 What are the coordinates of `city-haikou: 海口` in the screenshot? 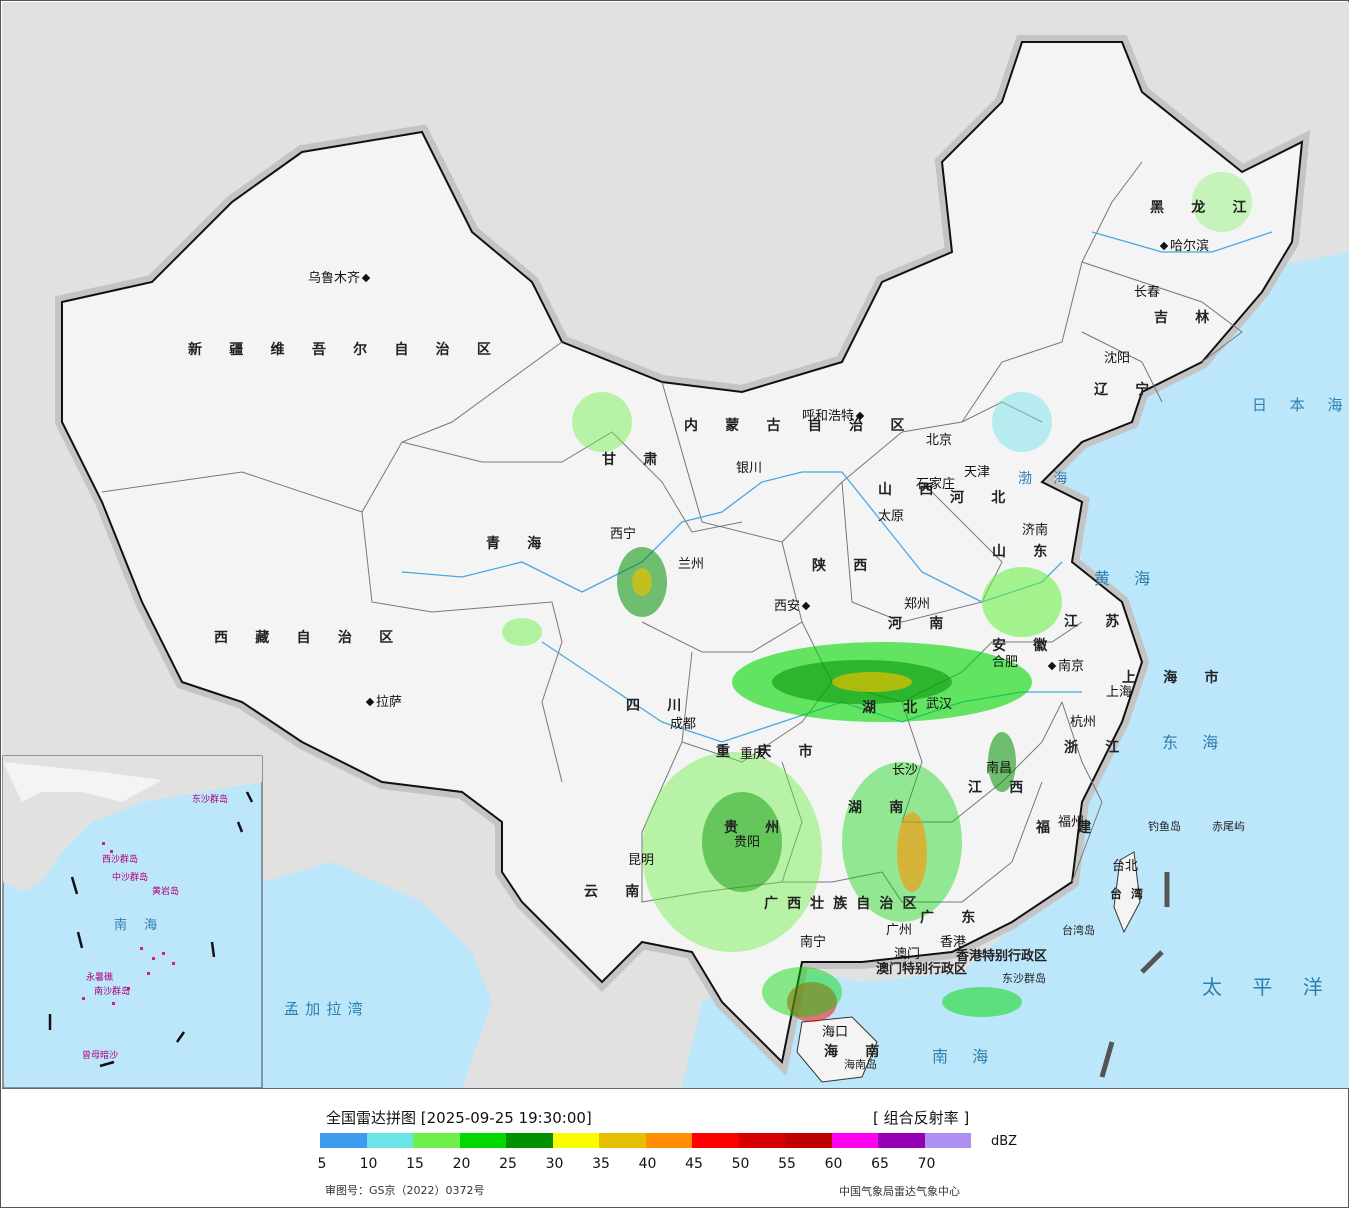 It's located at (835, 1032).